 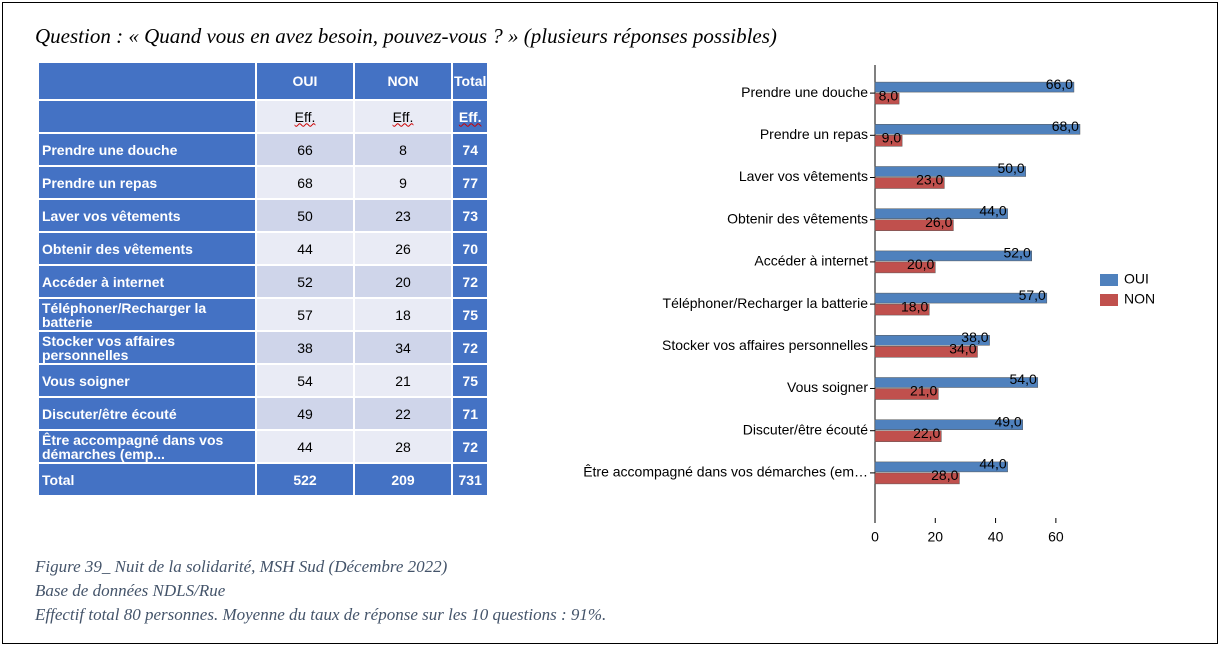 What do you see at coordinates (827, 387) in the screenshot?
I see `category-label: Vous soigner` at bounding box center [827, 387].